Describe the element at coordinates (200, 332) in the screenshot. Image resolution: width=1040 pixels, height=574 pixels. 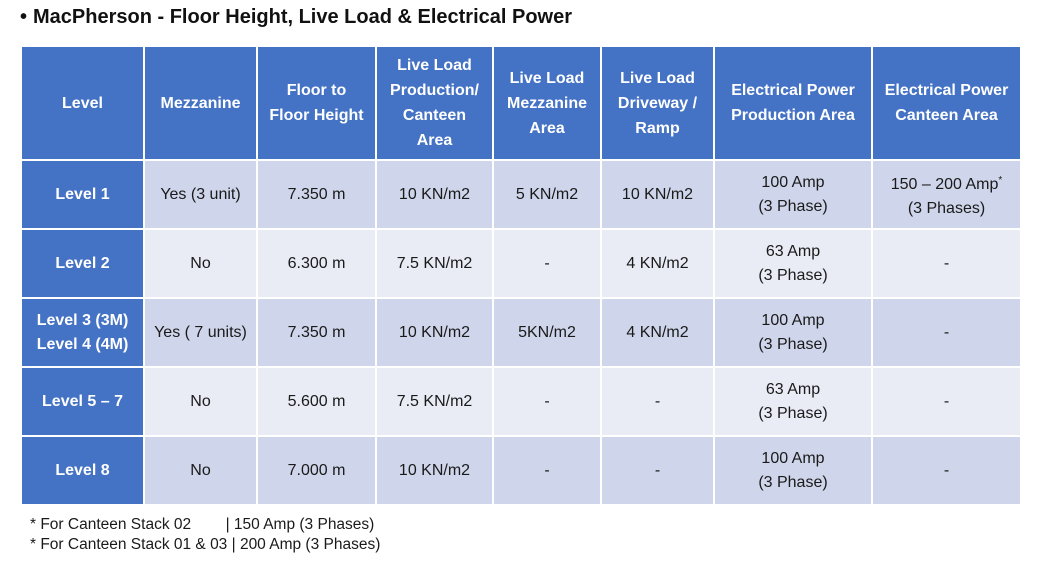
I see `row-mezzanine: Yes ( 7 units)` at that location.